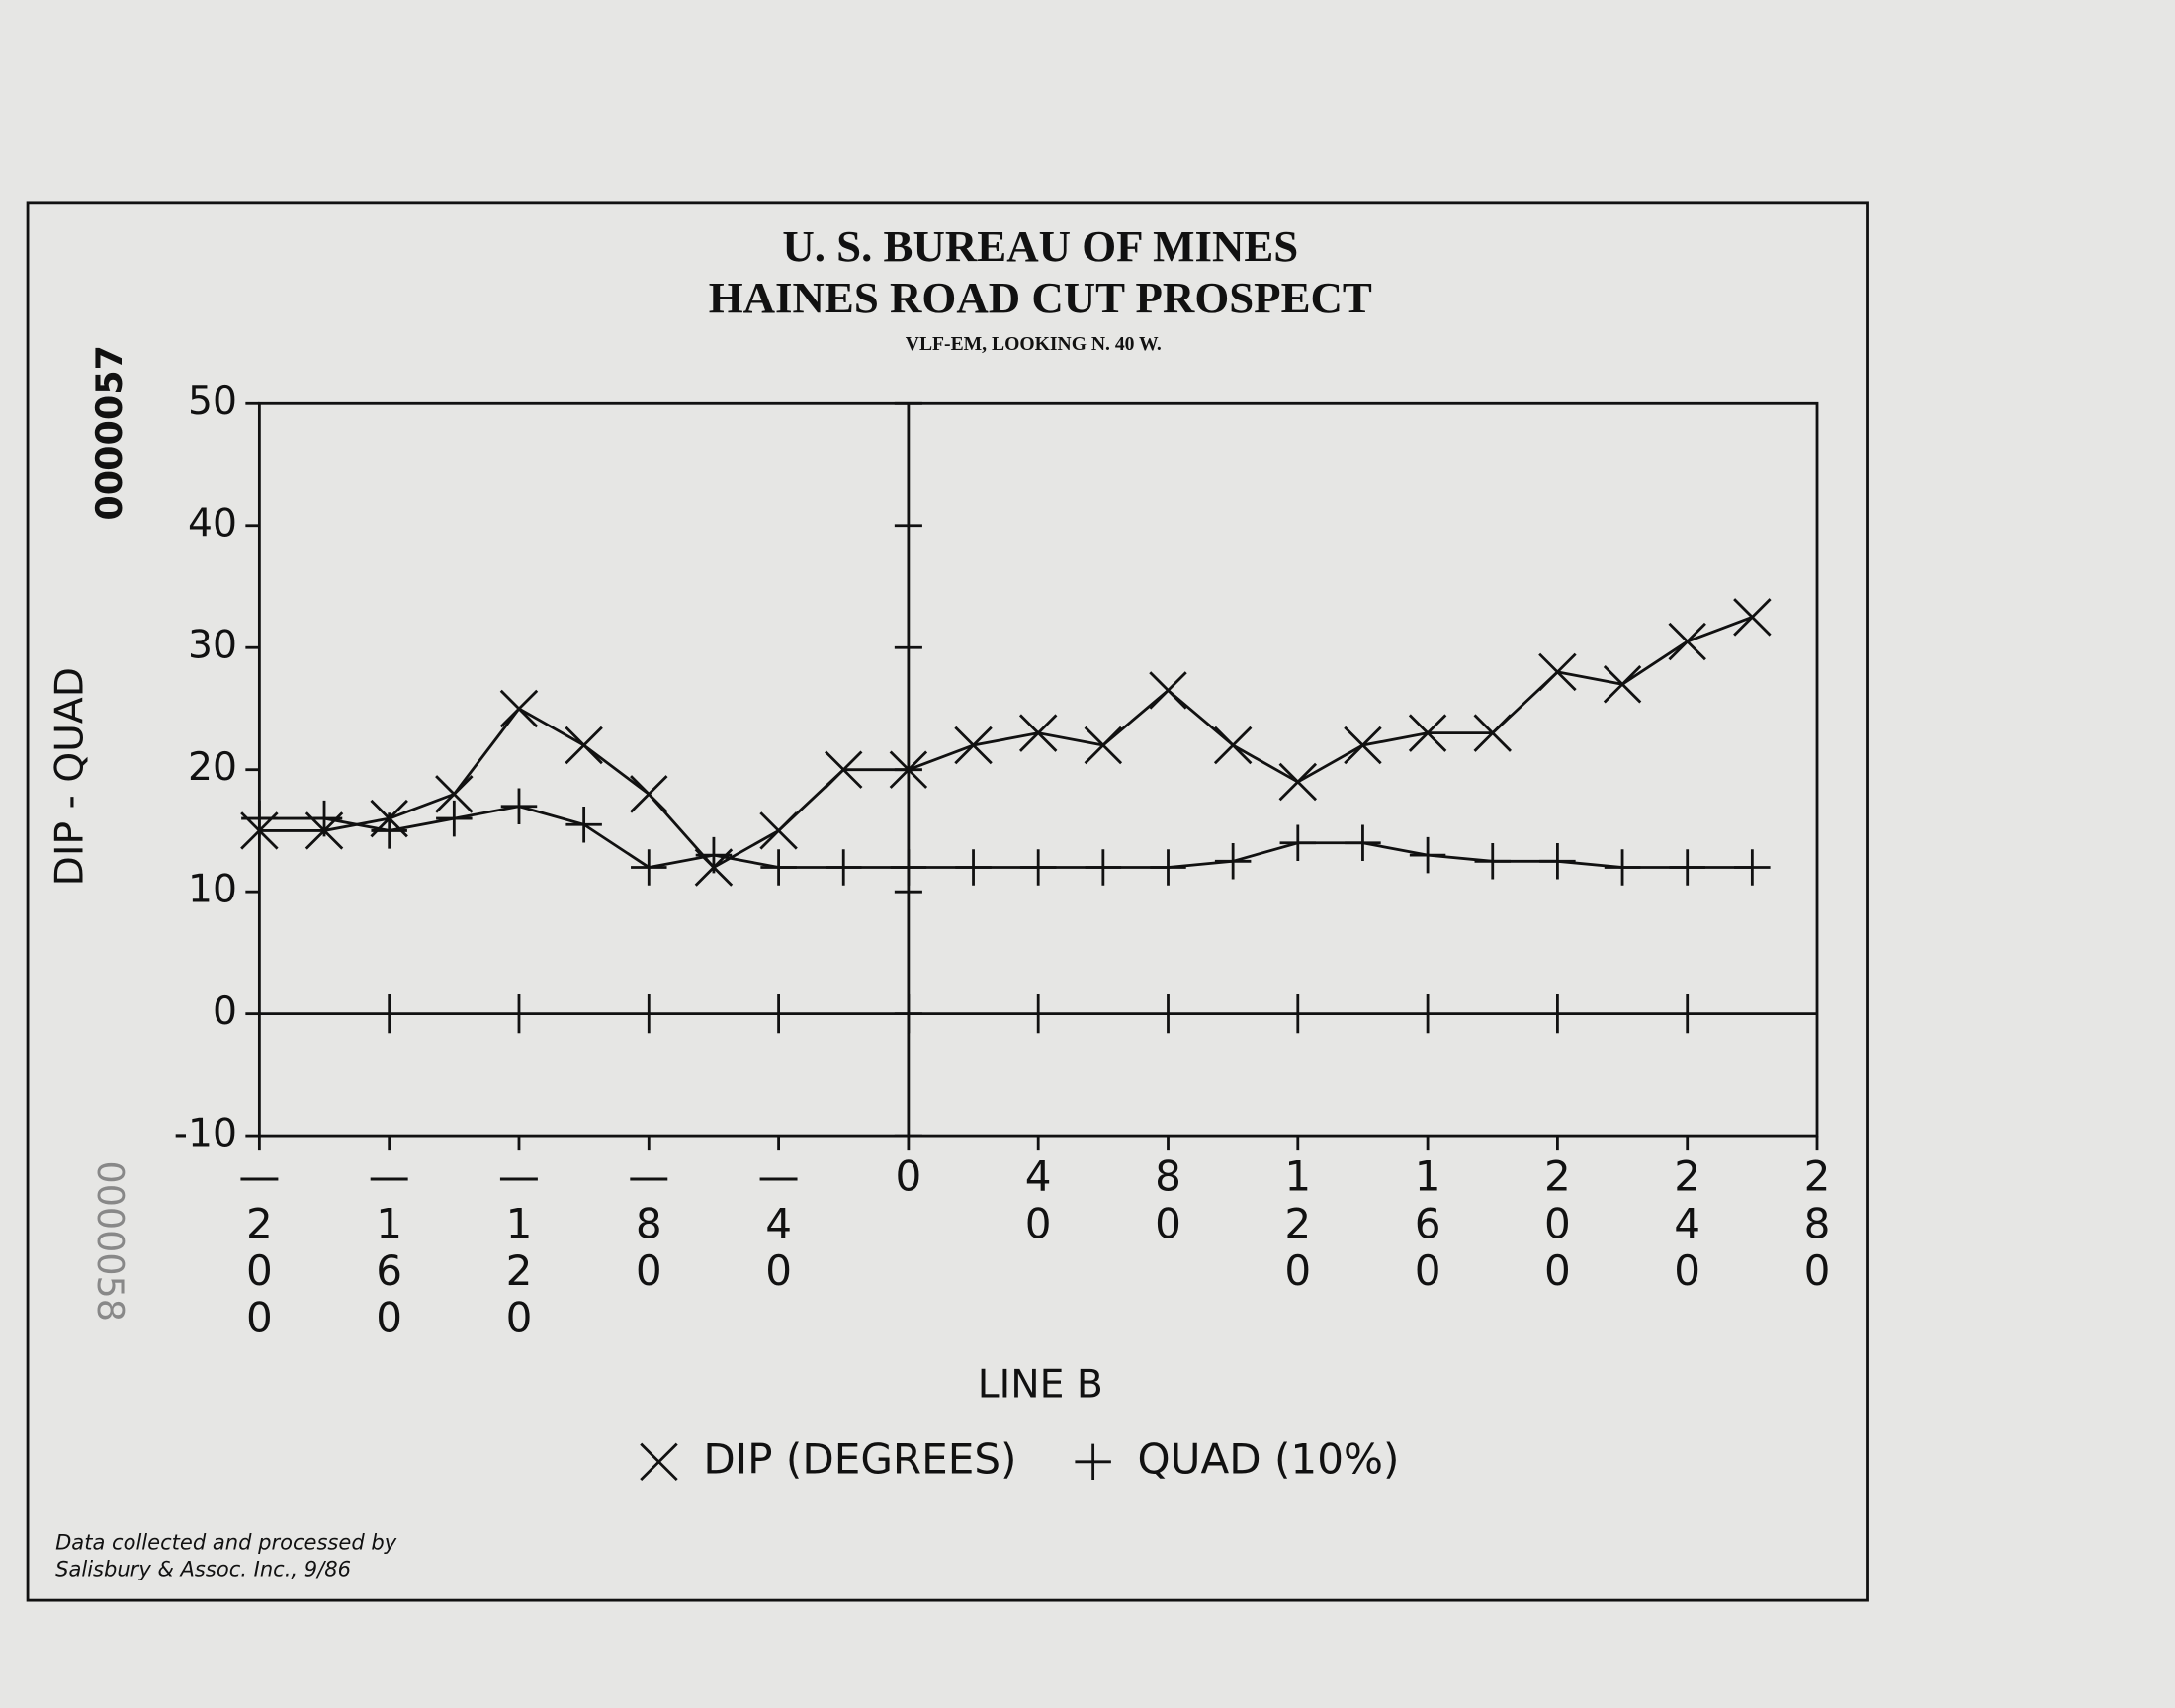  What do you see at coordinates (213, 402) in the screenshot?
I see `y-tick-label: 50` at bounding box center [213, 402].